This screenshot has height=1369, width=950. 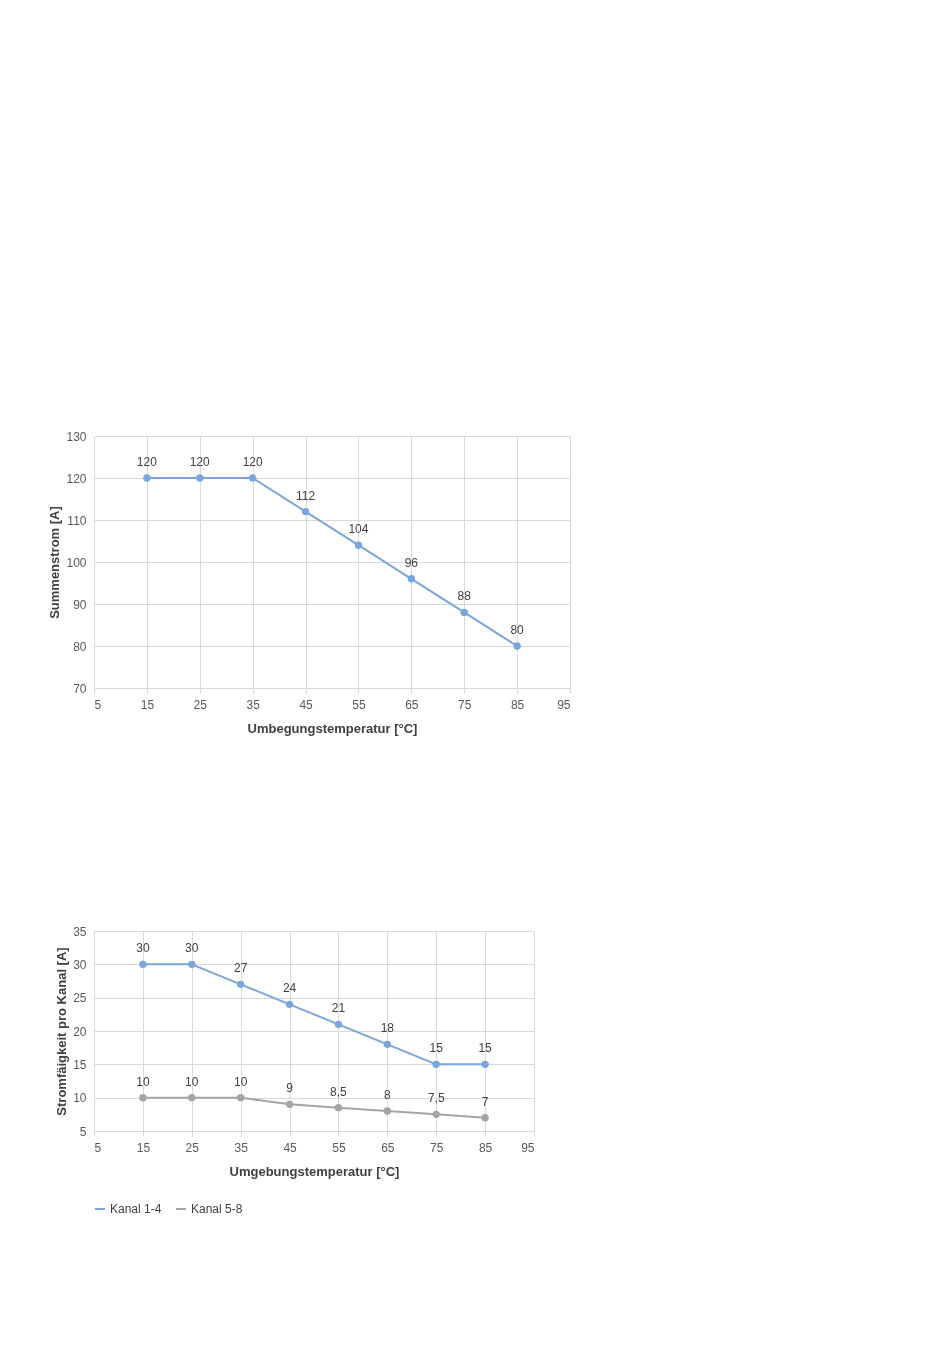 I want to click on data-label: 24, so click(x=289, y=988).